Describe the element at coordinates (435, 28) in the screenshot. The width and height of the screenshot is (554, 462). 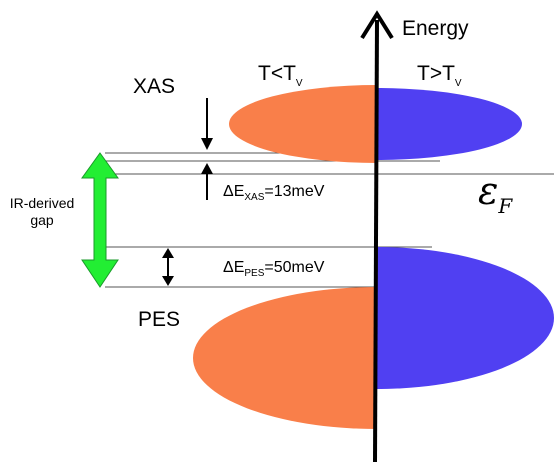
I see `energy-axis-label: Energy` at that location.